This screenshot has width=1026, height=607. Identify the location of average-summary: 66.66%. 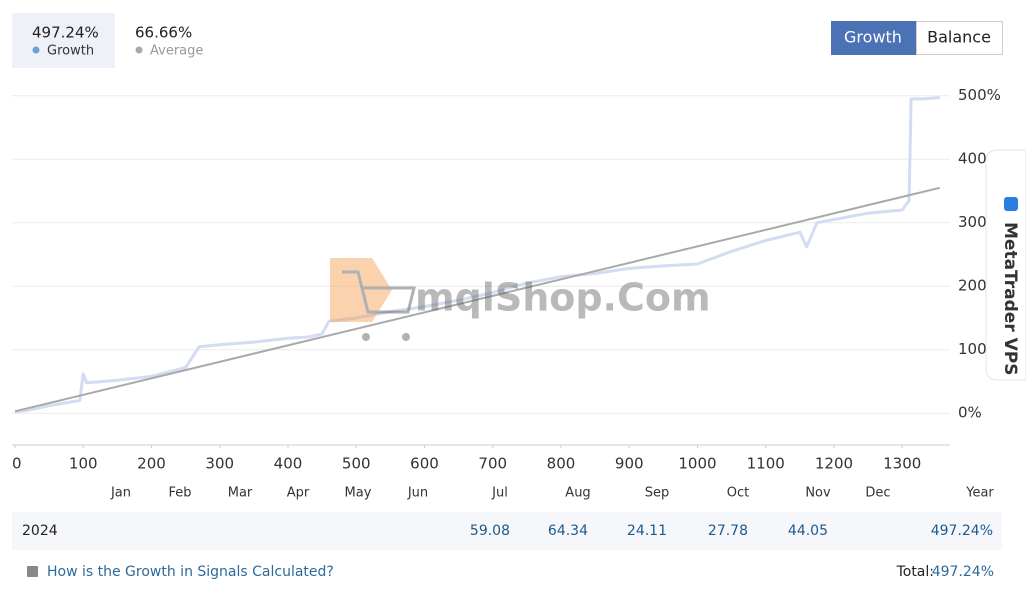
(163, 33).